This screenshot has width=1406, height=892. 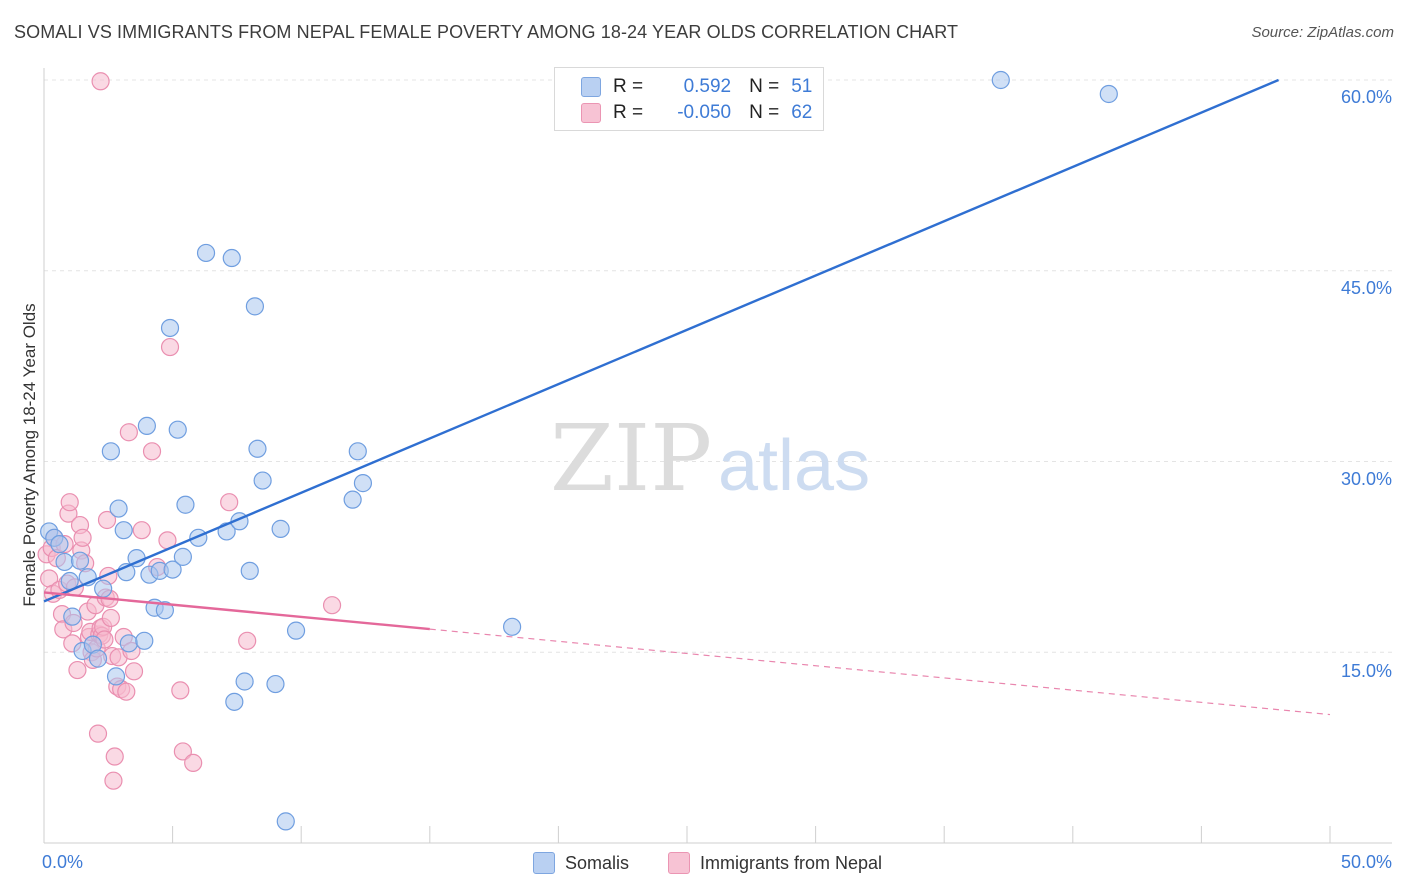 What do you see at coordinates (236, 611) in the screenshot?
I see `trend-line-nepal` at bounding box center [236, 611].